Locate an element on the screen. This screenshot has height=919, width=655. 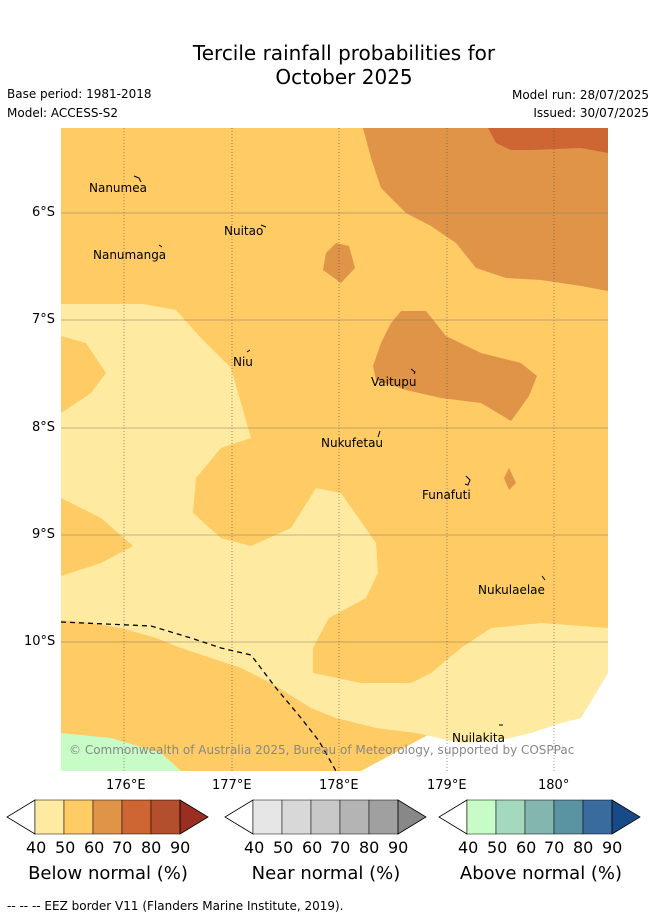
colorbars is located at coordinates (323, 817).